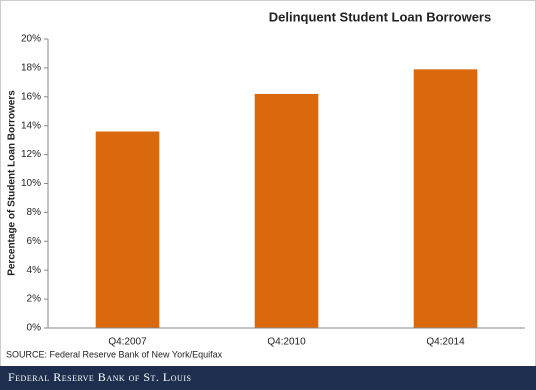 The image size is (536, 390). Describe the element at coordinates (127, 342) in the screenshot. I see `x-tick-label: Q4:2007` at that location.